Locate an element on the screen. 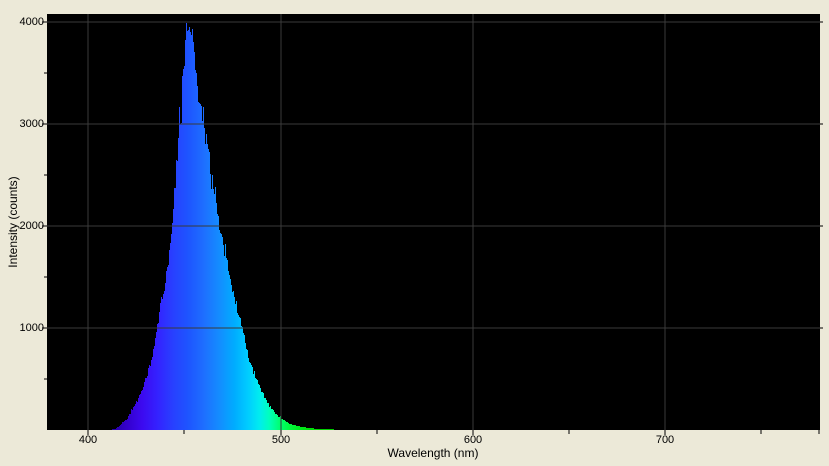 The image size is (829, 466). x-tick-label-400: 400 is located at coordinates (88, 440).